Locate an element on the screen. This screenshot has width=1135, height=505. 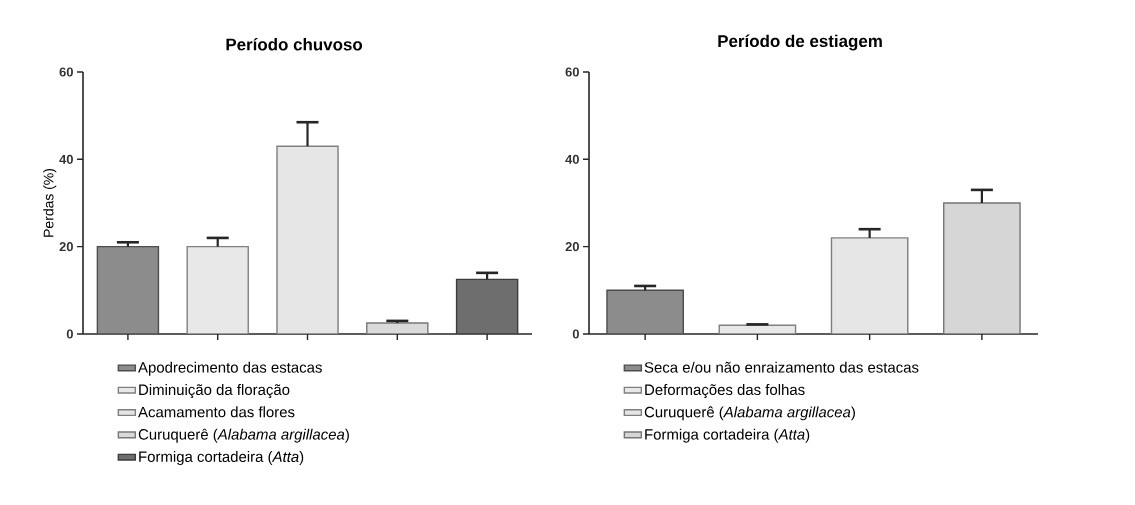
legend-label: Diminuição da floração is located at coordinates (214, 391).